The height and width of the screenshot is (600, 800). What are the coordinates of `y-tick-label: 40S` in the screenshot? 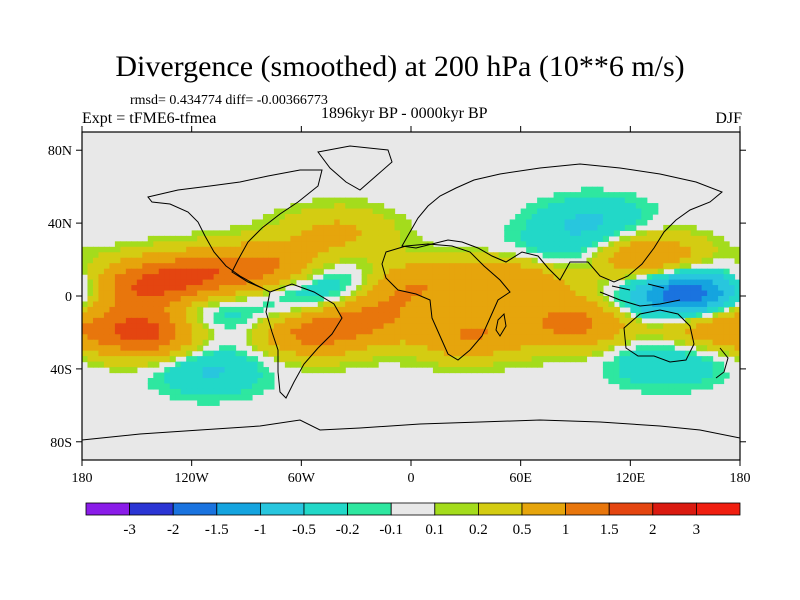 It's located at (61, 370).